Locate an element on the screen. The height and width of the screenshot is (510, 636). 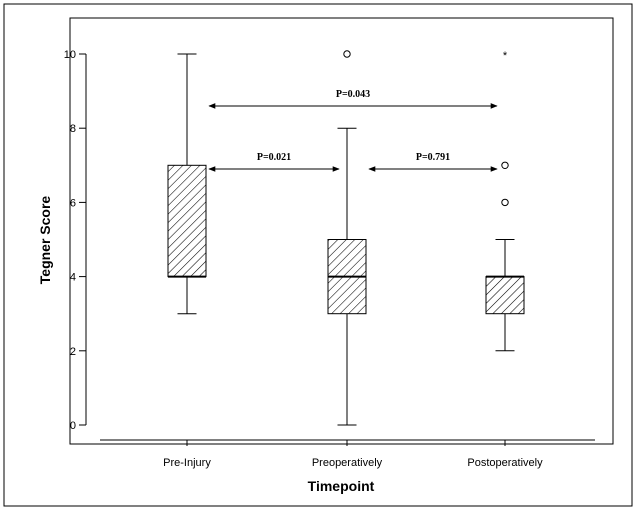
y-tick-label: 8 is located at coordinates (73, 129).